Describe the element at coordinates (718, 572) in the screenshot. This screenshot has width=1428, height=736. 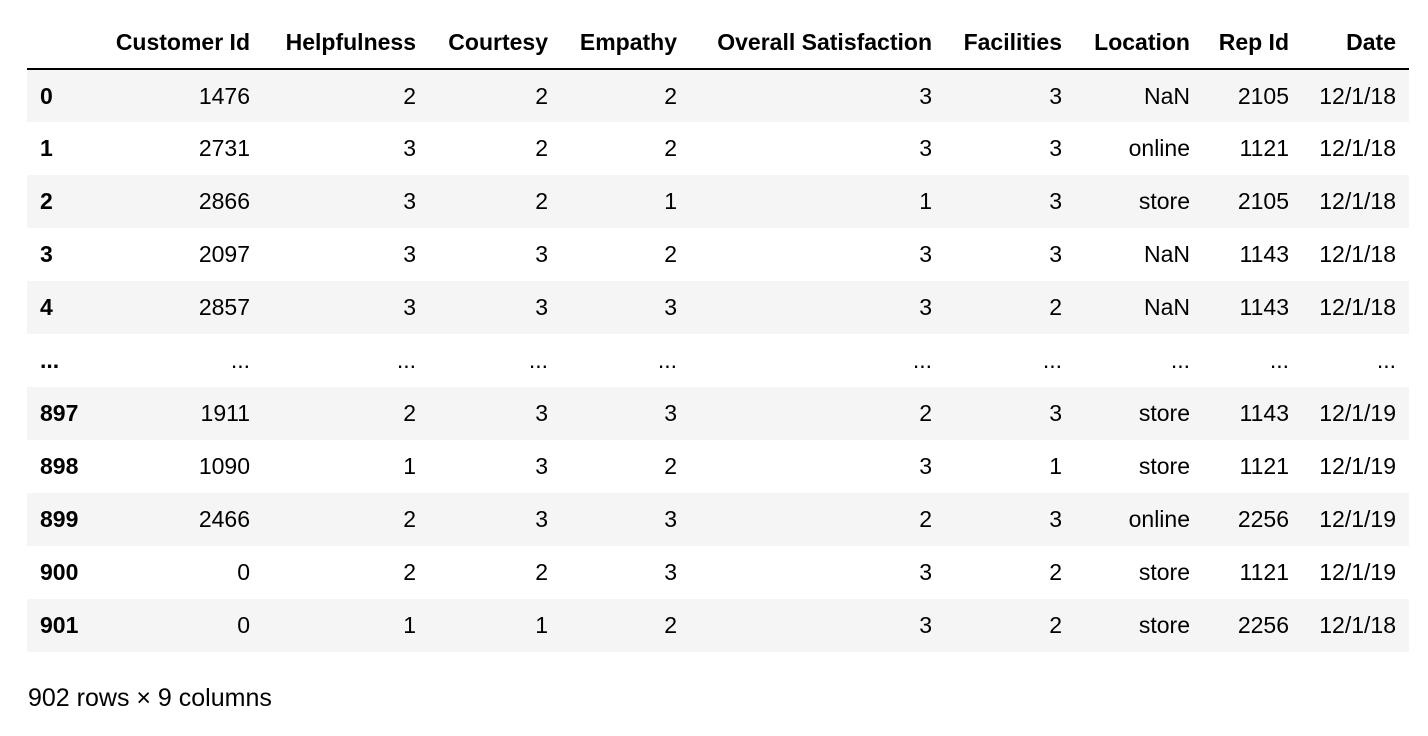
I see `table-row: 900 0 2 2 3 3 2 store 1121 12/1/19` at that location.